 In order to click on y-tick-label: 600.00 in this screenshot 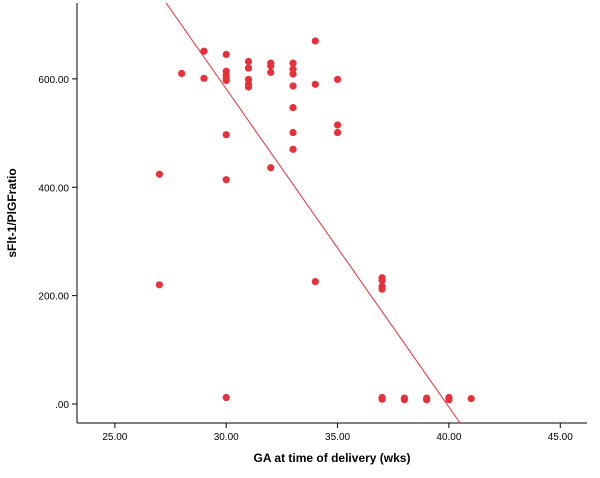, I will do `click(53, 80)`.